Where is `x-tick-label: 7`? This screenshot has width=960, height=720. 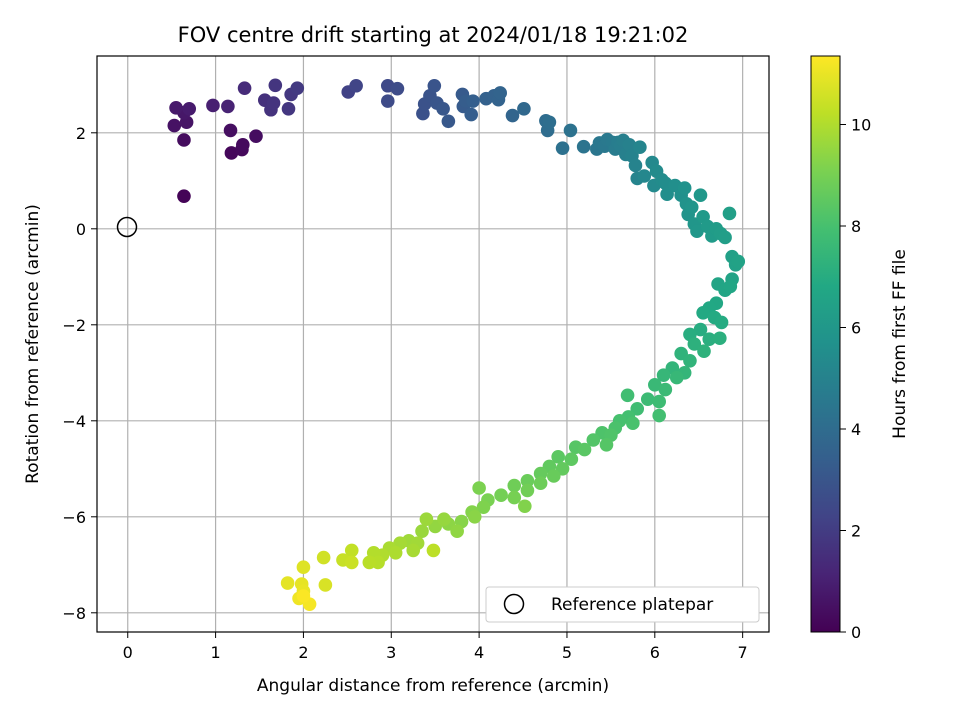 x-tick-label: 7 is located at coordinates (743, 652).